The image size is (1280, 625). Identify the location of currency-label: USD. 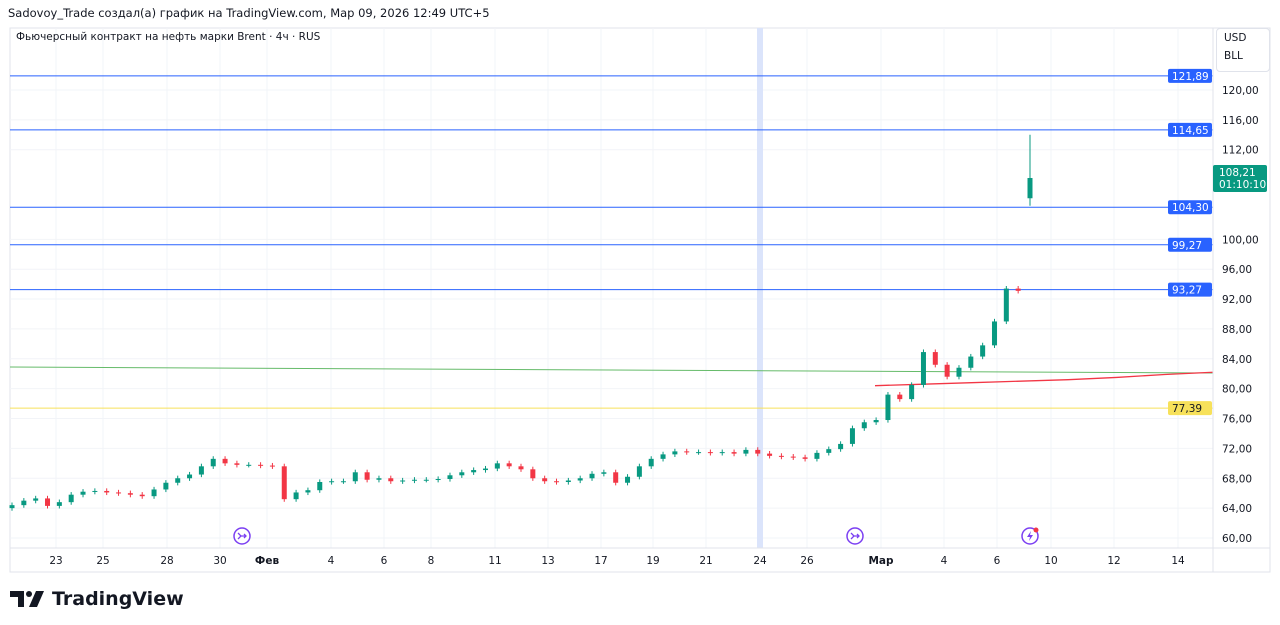
(1235, 38).